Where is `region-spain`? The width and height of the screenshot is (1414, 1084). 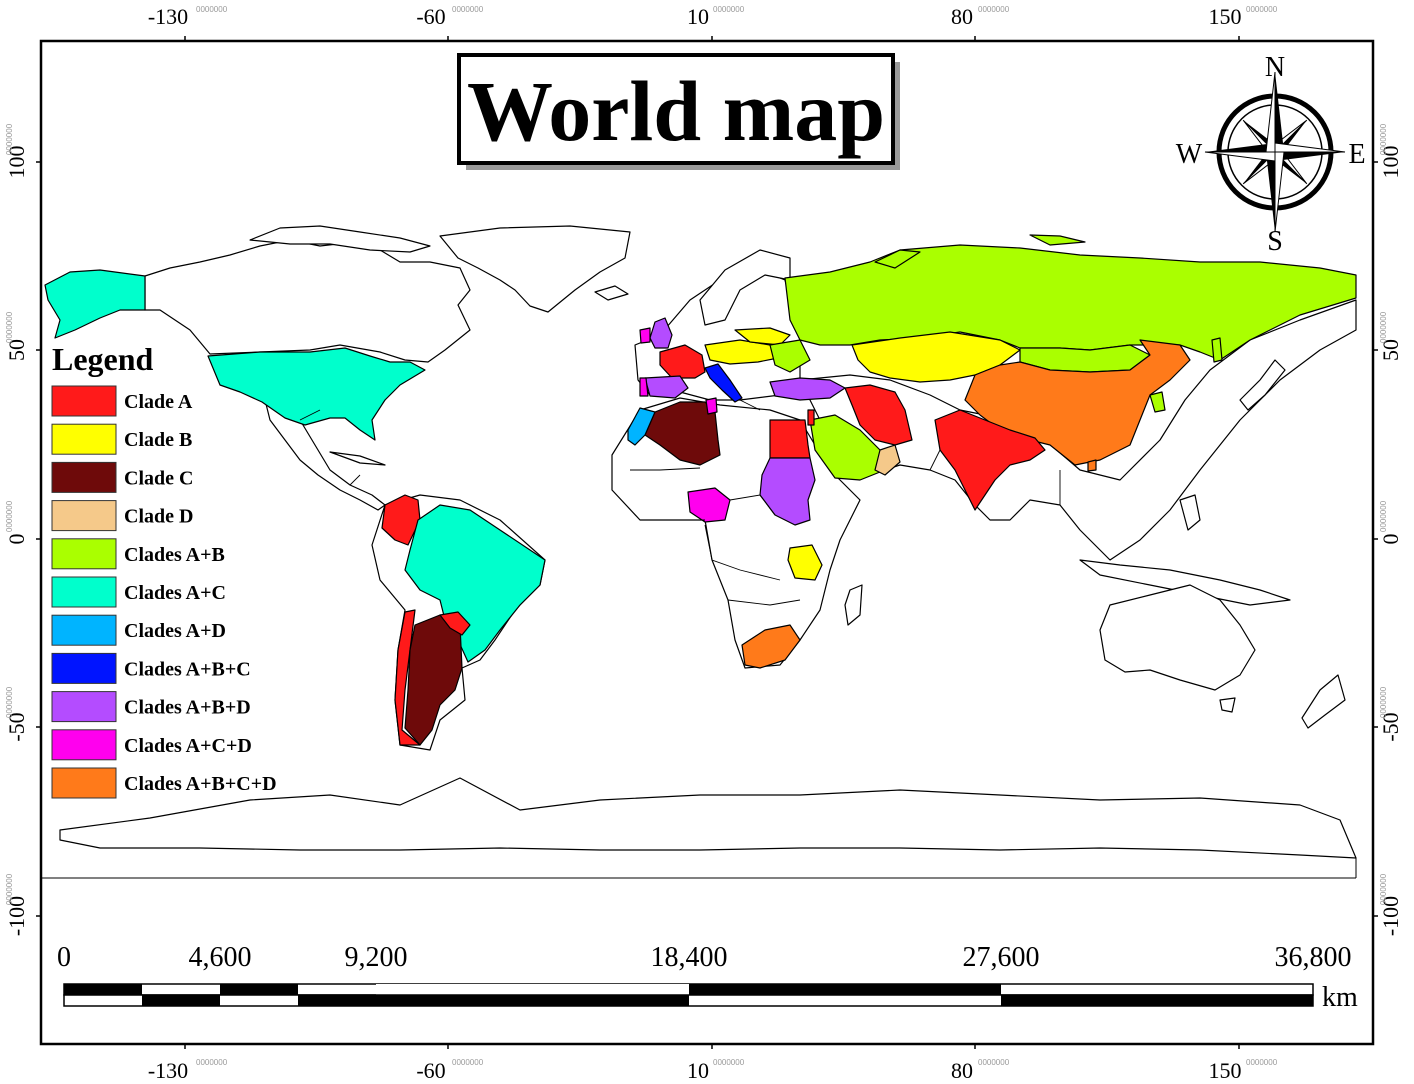
region-spain is located at coordinates (666, 387).